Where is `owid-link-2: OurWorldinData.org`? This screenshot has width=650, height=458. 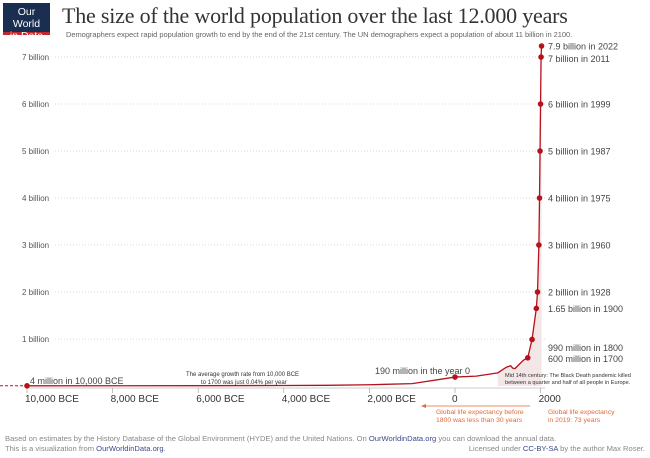
owid-link-2: OurWorldinData.org is located at coordinates (130, 448).